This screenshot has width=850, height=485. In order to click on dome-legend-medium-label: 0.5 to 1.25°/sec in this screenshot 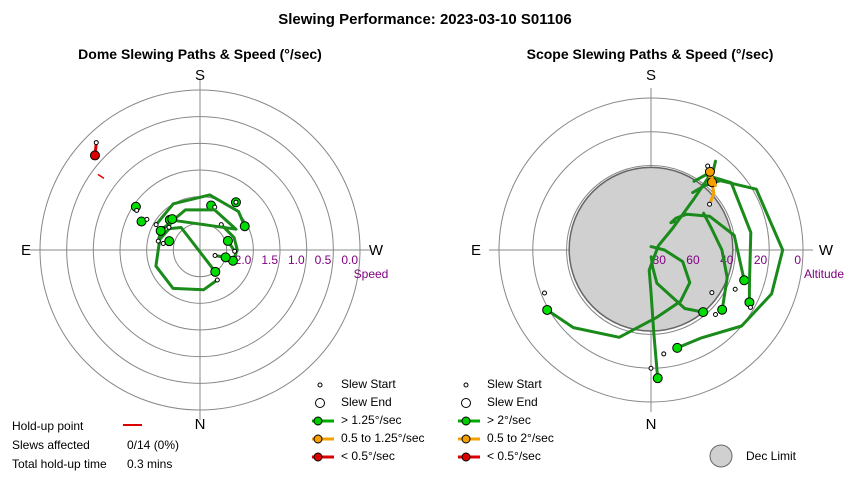, I will do `click(383, 438)`.